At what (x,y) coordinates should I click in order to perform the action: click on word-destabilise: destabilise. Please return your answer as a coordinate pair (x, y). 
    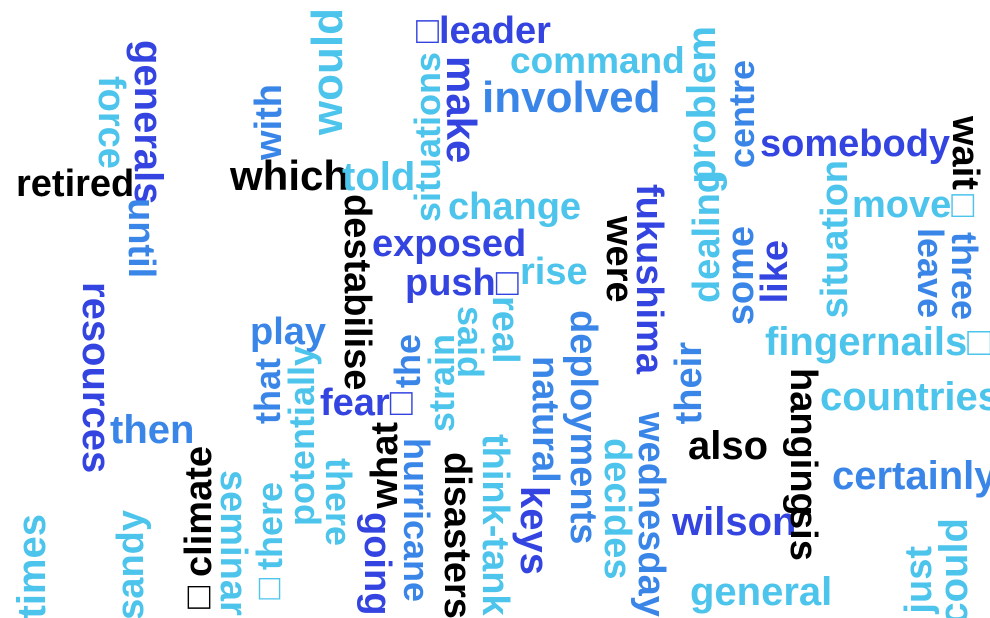
    Looking at the image, I should click on (357, 292).